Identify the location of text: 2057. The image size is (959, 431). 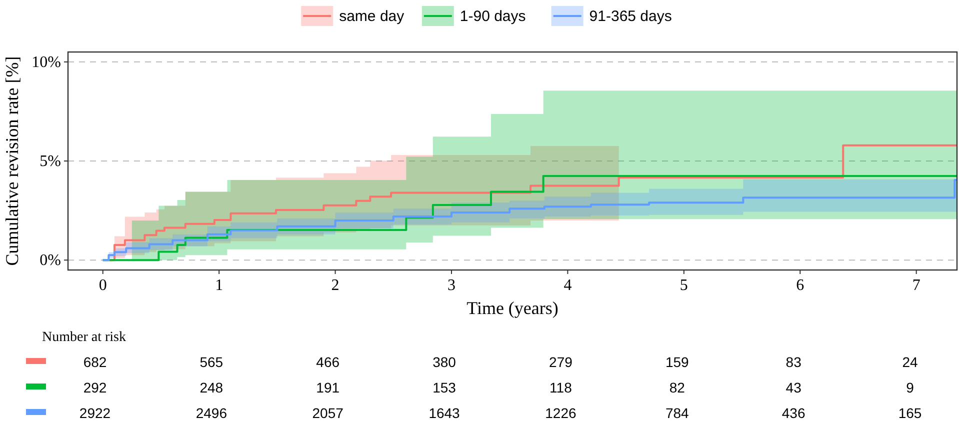
(328, 413).